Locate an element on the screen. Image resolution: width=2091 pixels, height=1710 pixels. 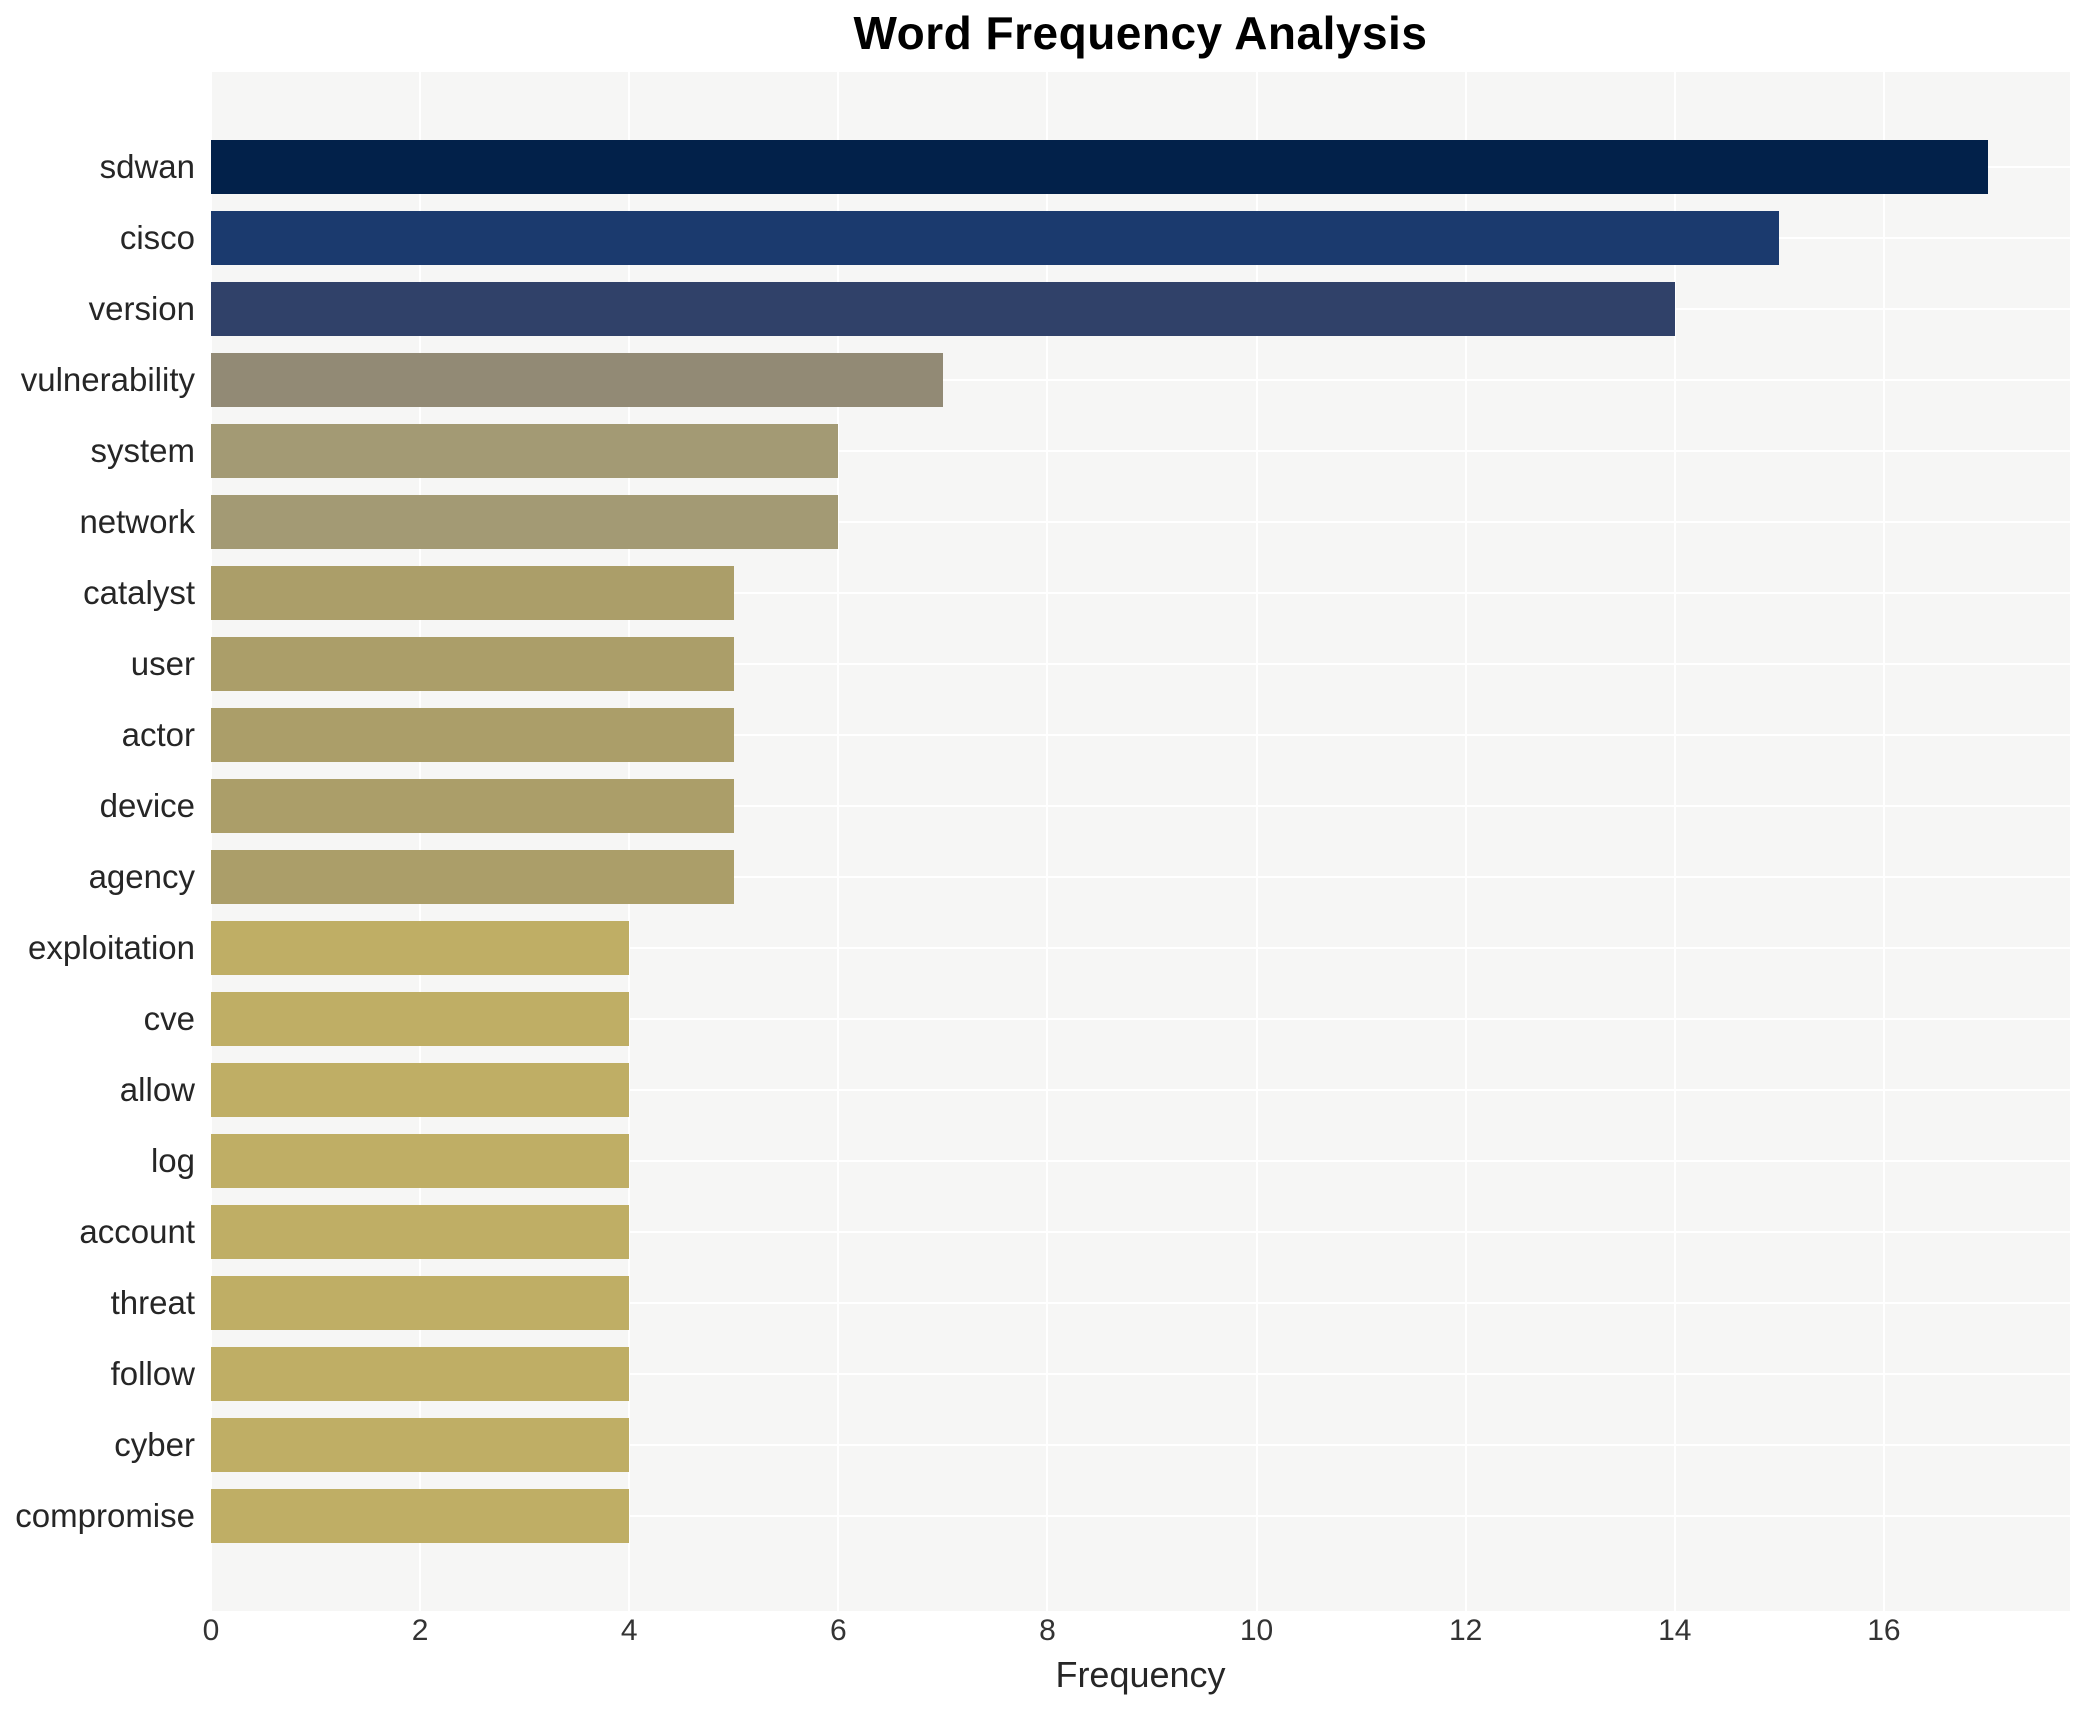
bar-row: account is located at coordinates (1035, 1231).